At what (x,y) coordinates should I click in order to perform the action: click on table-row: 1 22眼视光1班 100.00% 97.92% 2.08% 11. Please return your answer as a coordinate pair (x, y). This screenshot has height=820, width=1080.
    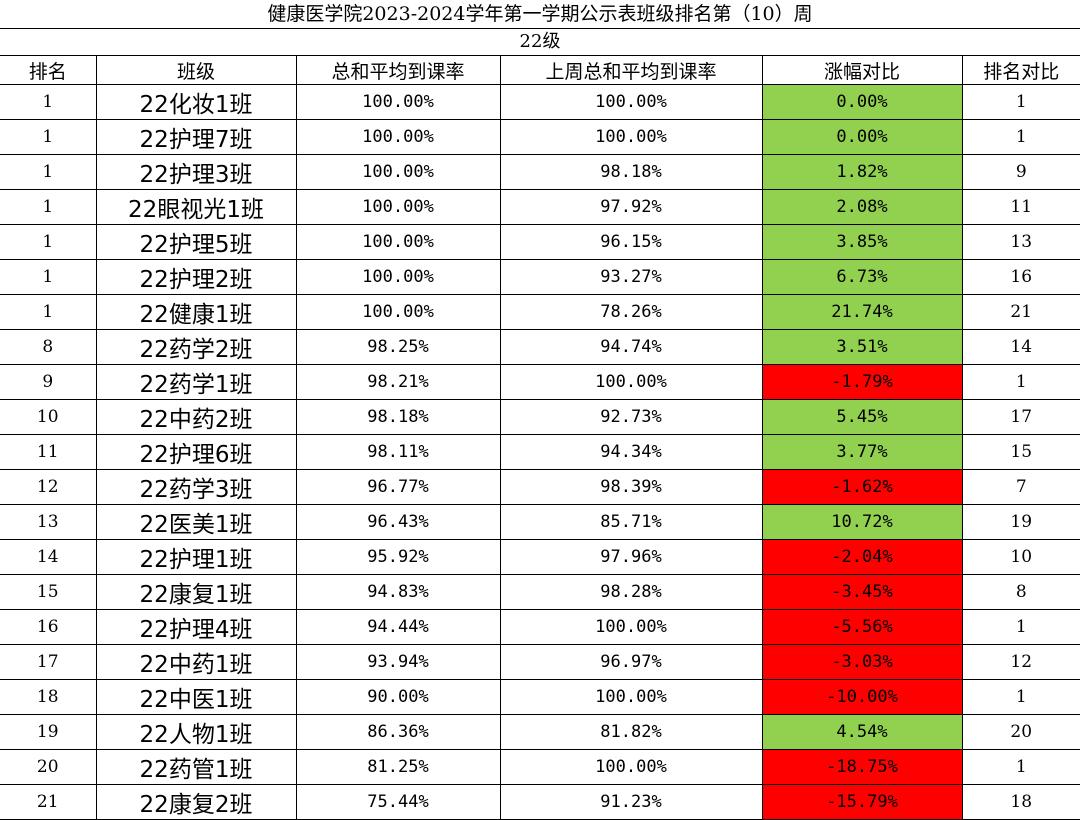
    Looking at the image, I should click on (540, 207).